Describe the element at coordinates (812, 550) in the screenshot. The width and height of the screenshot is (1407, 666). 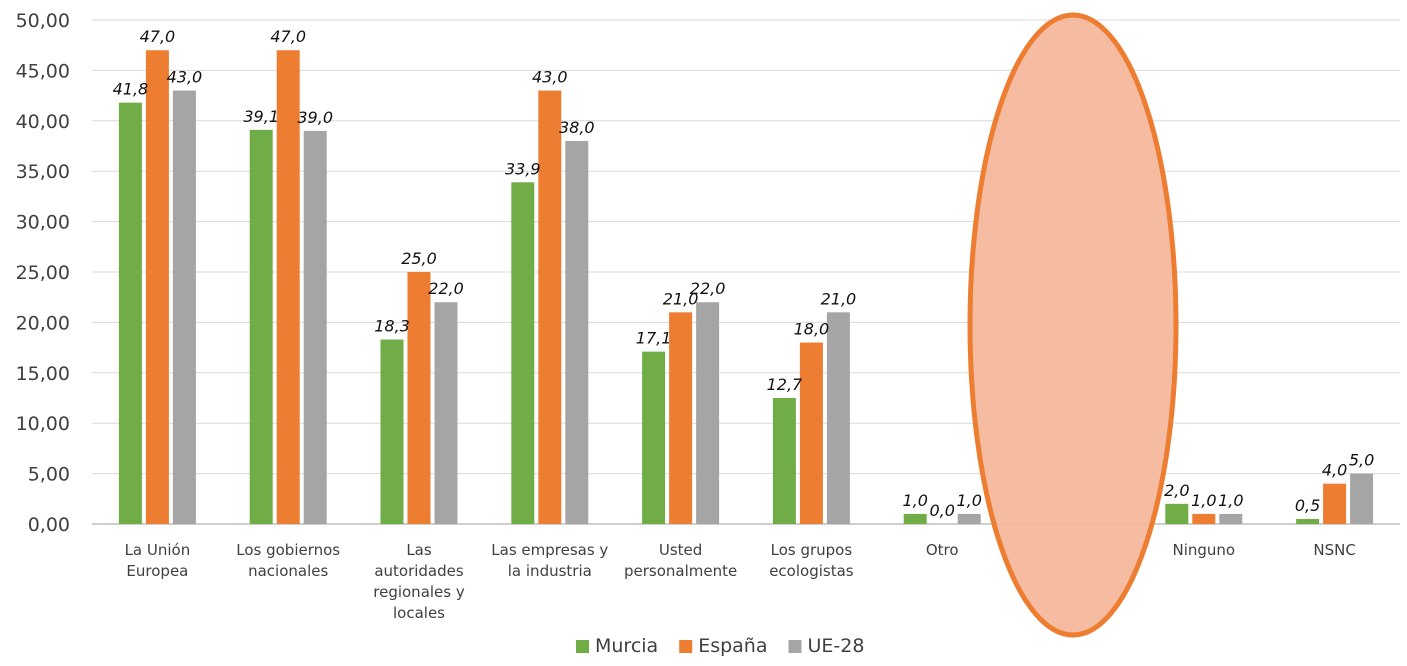
I see `x-category-label: Los grupos` at that location.